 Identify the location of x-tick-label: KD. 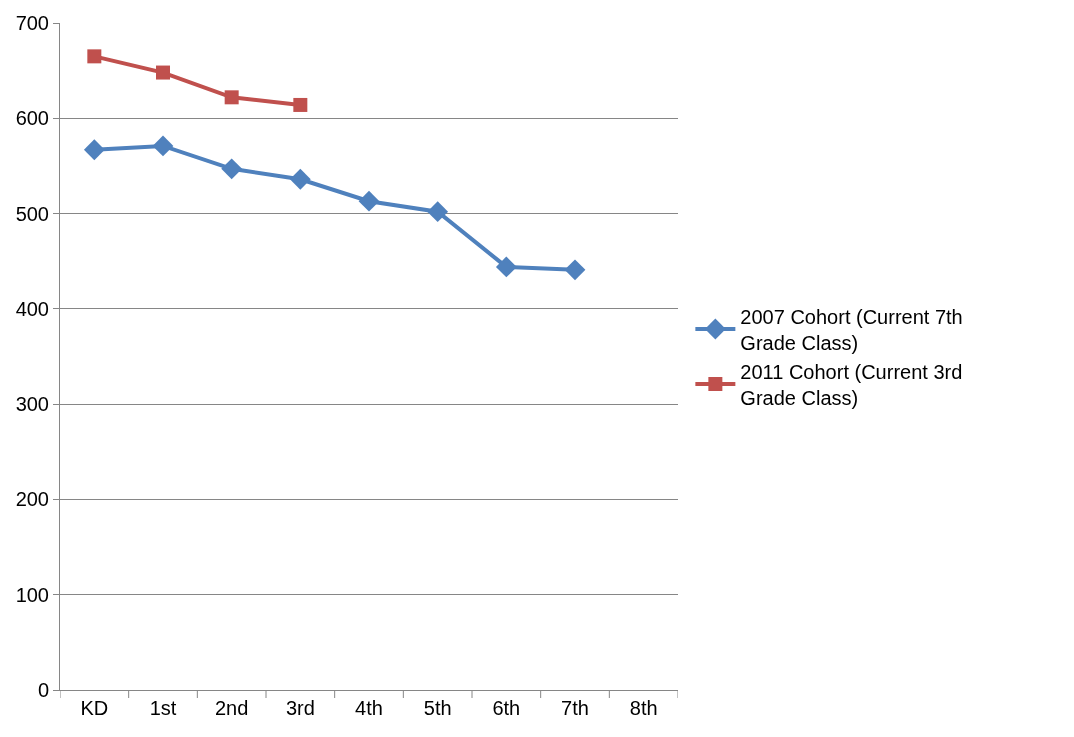
(94, 708).